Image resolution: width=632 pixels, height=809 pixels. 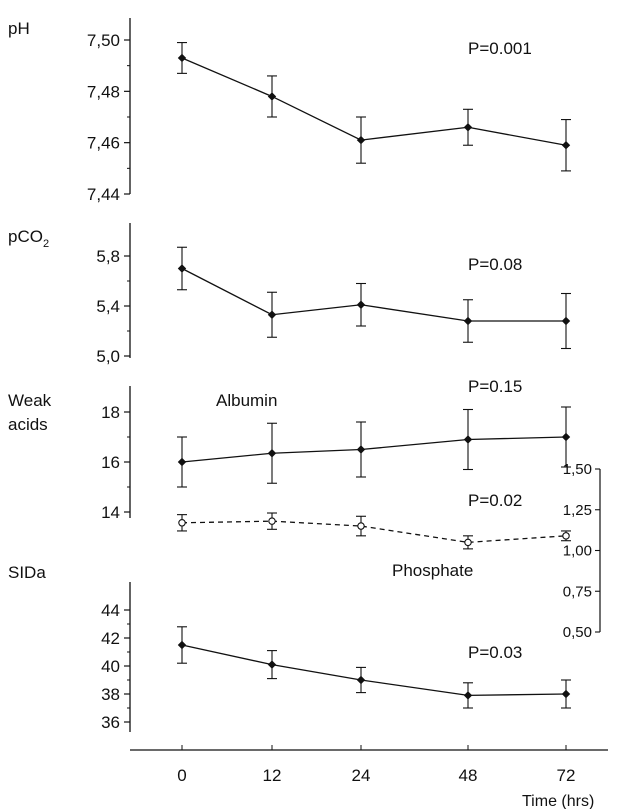 I want to click on sida-panel-label: SIDa, so click(x=27, y=572).